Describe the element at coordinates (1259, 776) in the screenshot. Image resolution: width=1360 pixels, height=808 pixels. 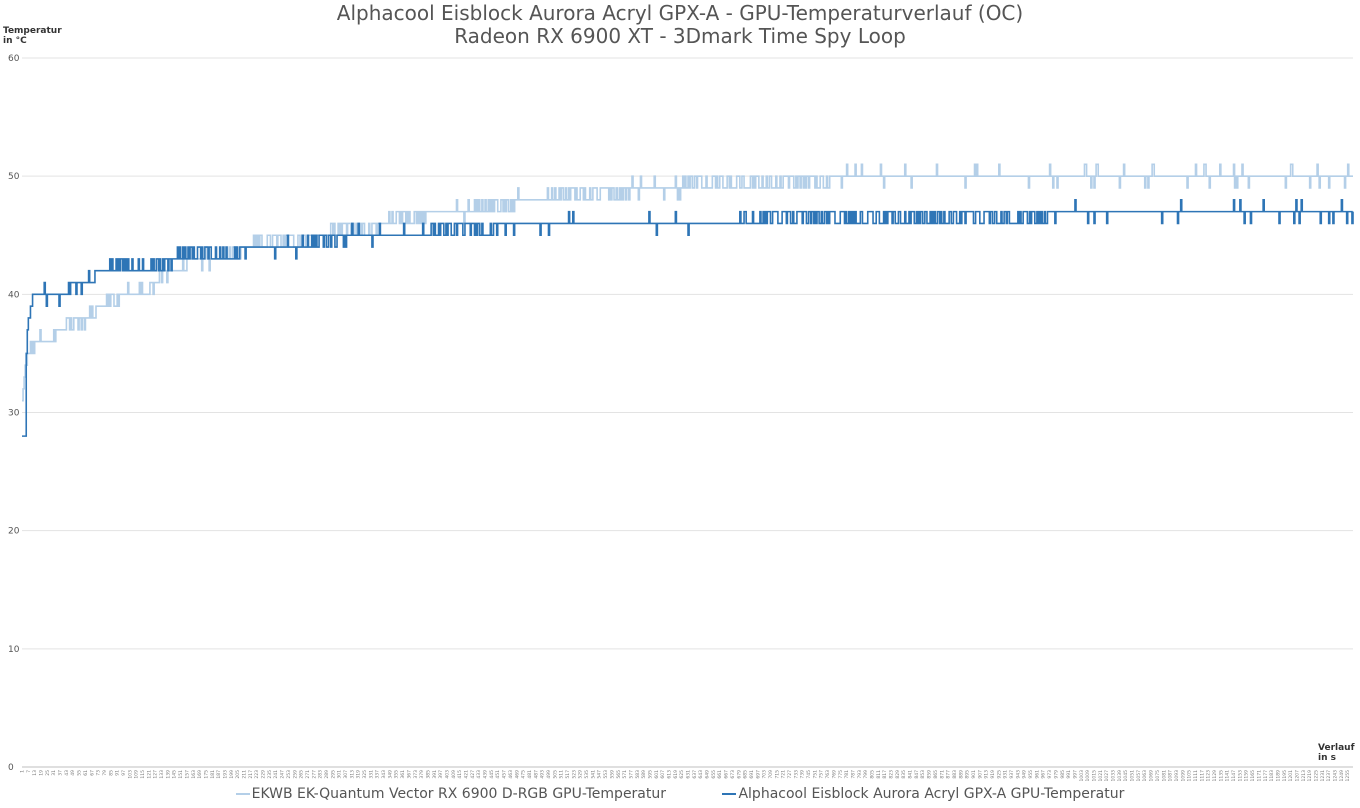
I see `x-tick-label: 1171` at that location.